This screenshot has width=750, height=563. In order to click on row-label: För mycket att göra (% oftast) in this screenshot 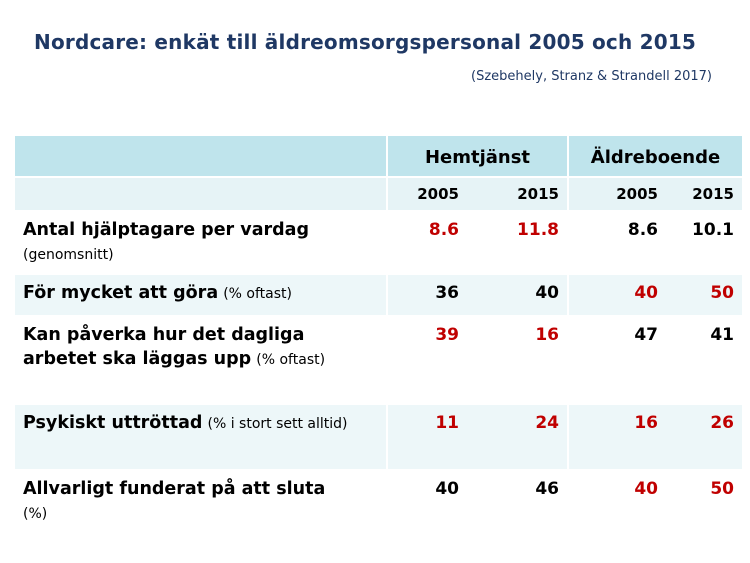, I will do `click(201, 295)`.